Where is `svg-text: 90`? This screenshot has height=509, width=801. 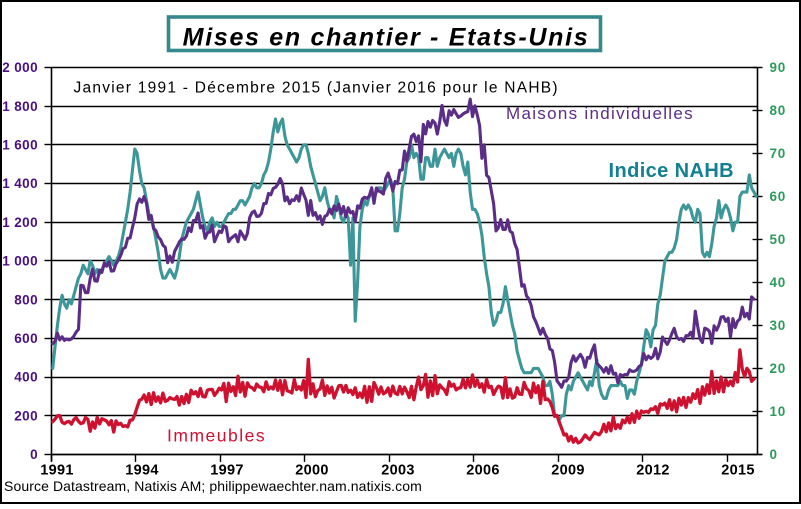
svg-text: 90 is located at coordinates (778, 67).